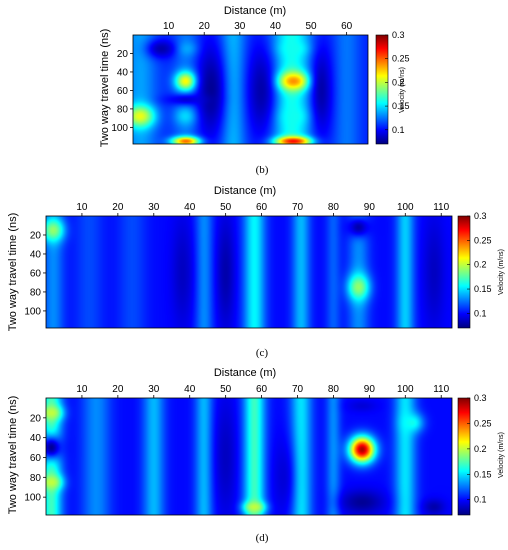 Image resolution: width=508 pixels, height=550 pixels. I want to click on panel-c-ylabel: Two way travel time (ns), so click(13, 272).